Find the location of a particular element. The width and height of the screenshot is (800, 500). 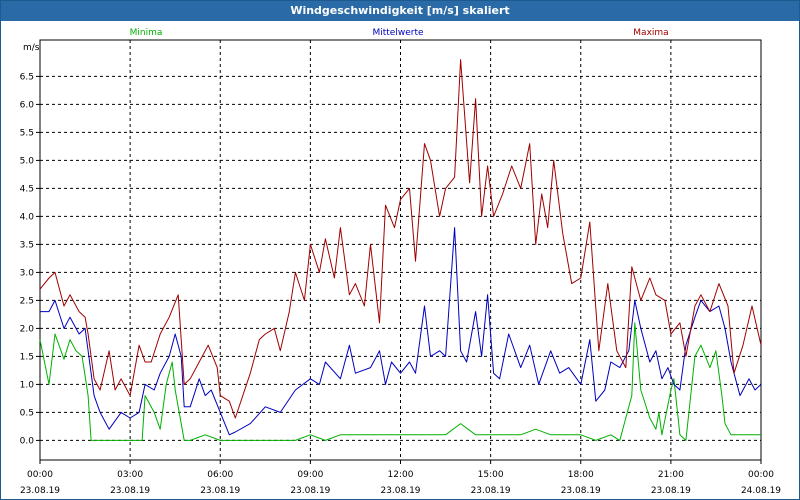

legend-minima: Minima is located at coordinates (146, 33).